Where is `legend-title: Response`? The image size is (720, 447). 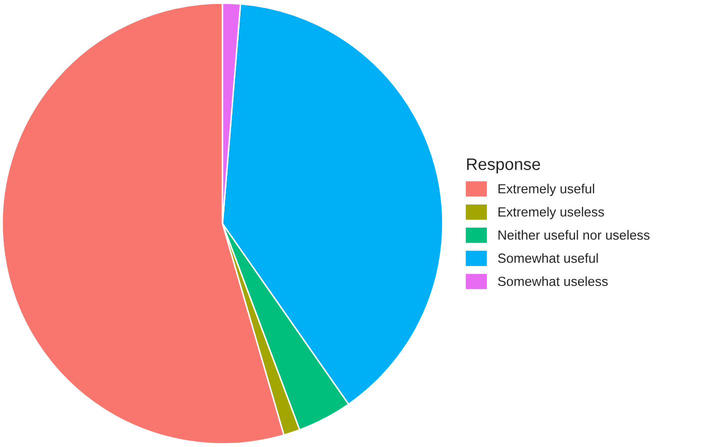
legend-title: Response is located at coordinates (503, 166).